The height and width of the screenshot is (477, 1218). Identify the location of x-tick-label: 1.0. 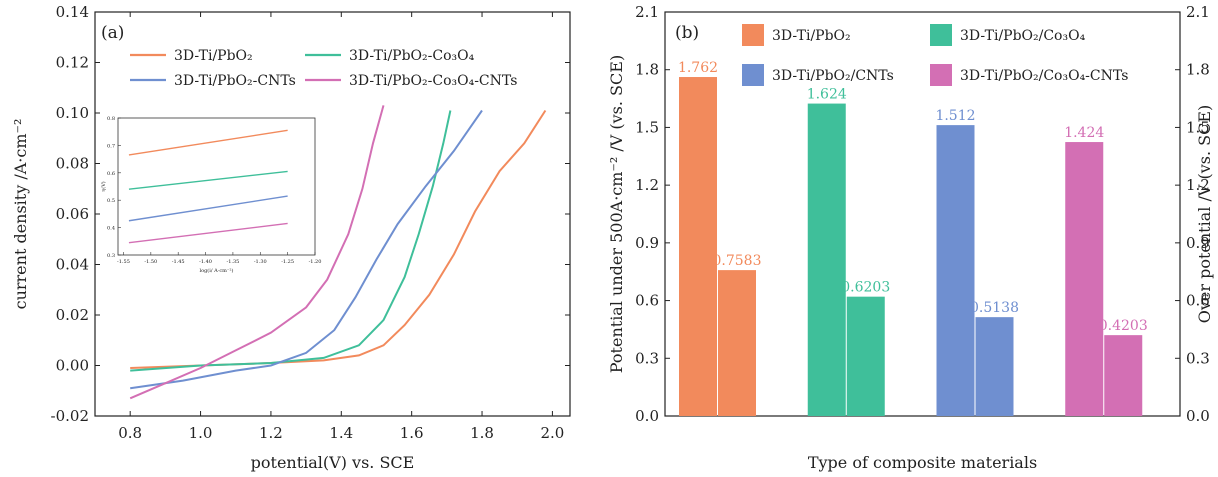
(201, 433).